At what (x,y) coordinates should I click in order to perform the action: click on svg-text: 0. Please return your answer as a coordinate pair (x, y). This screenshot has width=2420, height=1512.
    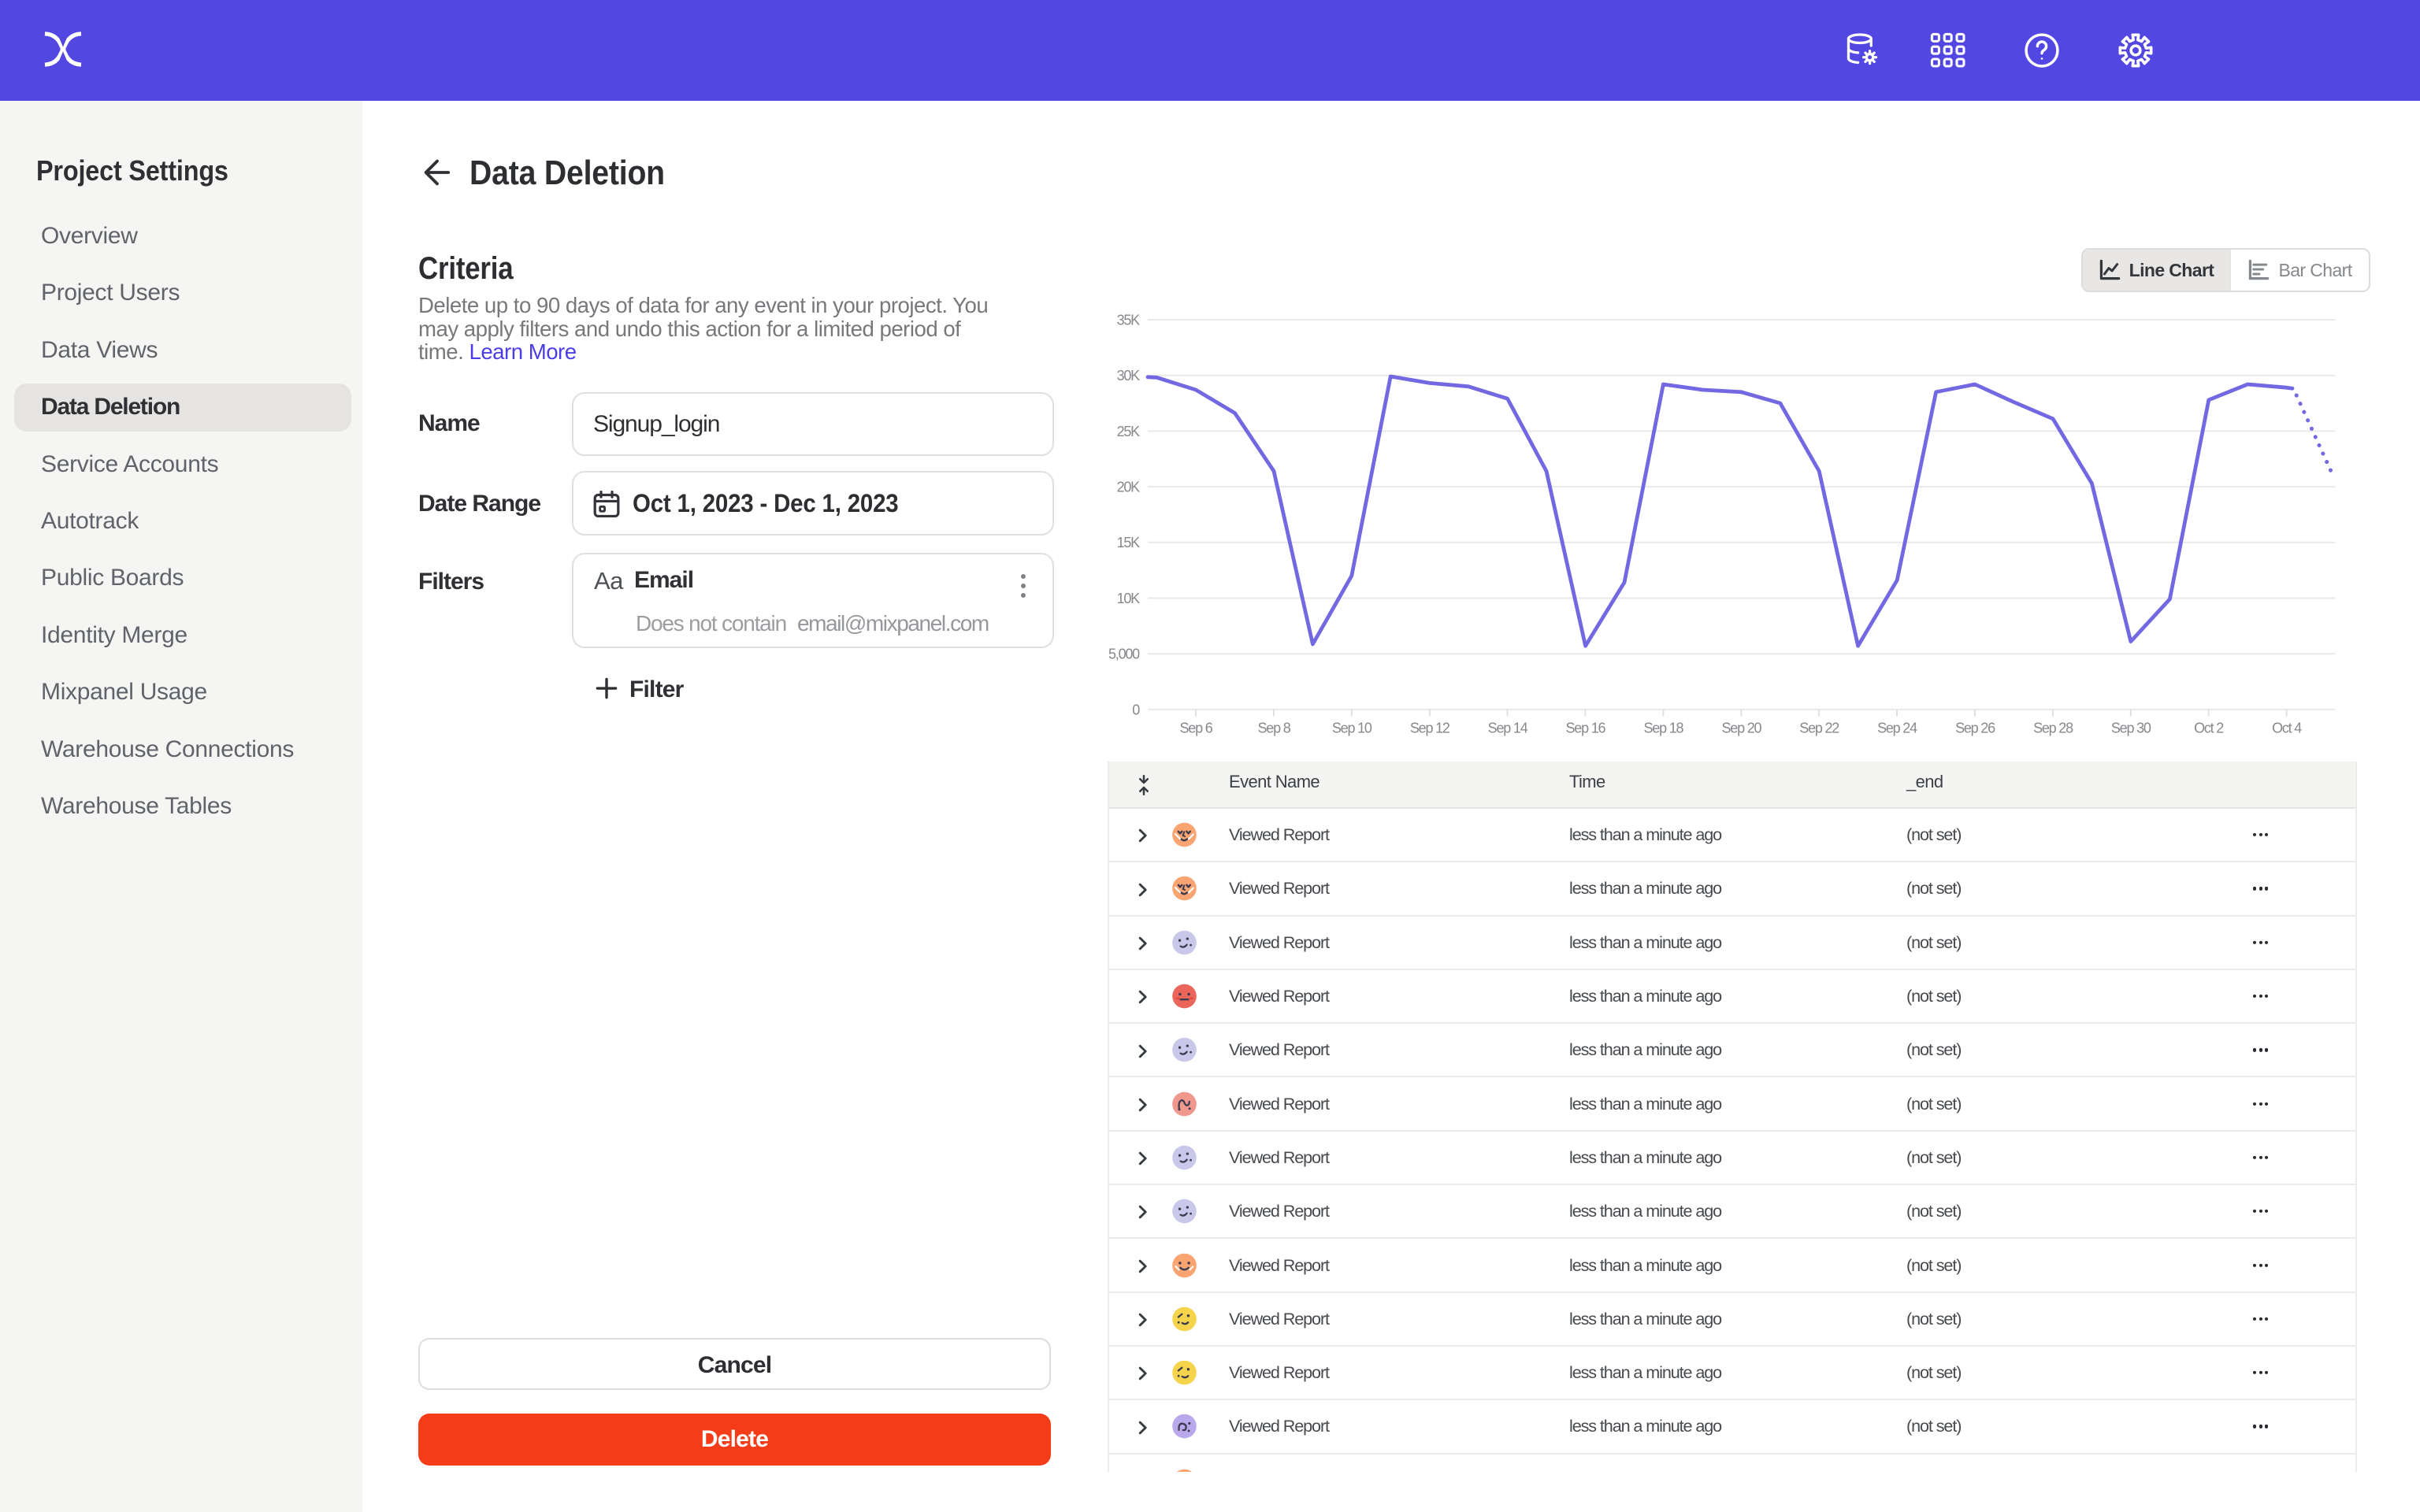
    Looking at the image, I should click on (1136, 709).